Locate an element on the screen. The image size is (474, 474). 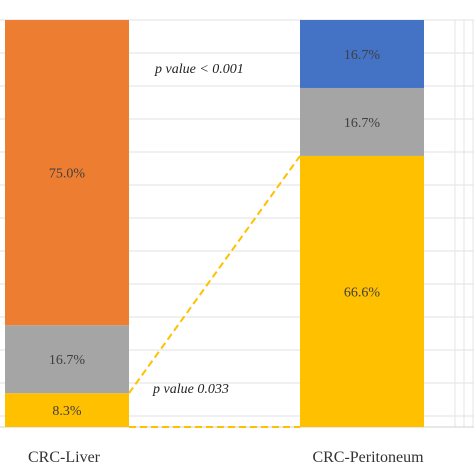
data-label: 66.6% is located at coordinates (362, 292).